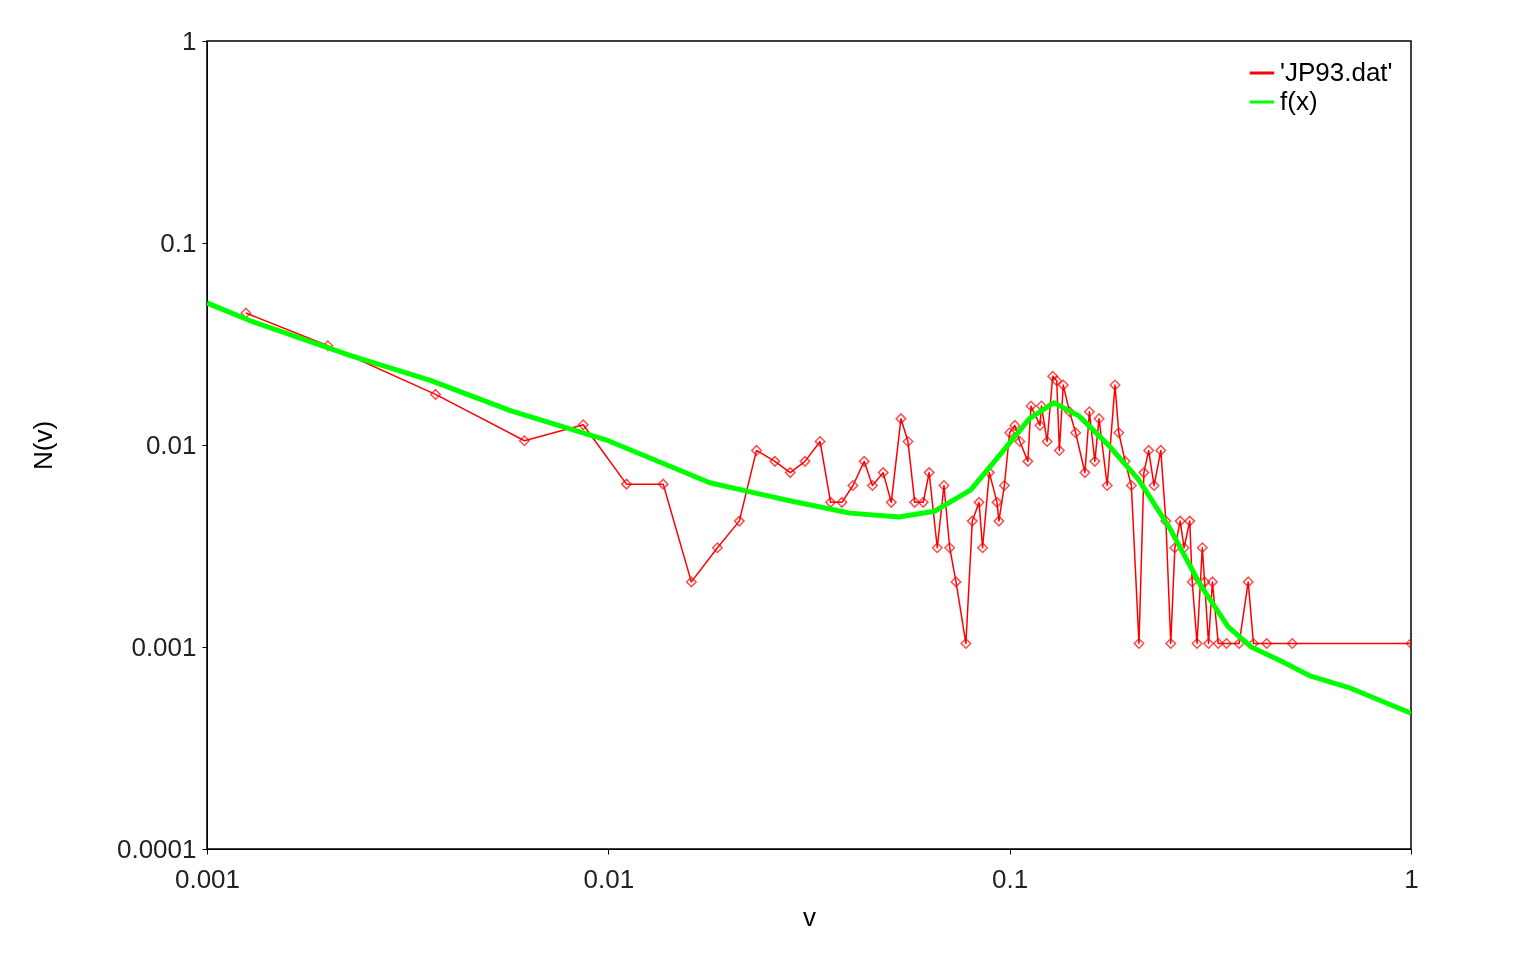 This screenshot has height=961, width=1518. I want to click on legend-label: f(x), so click(1299, 101).